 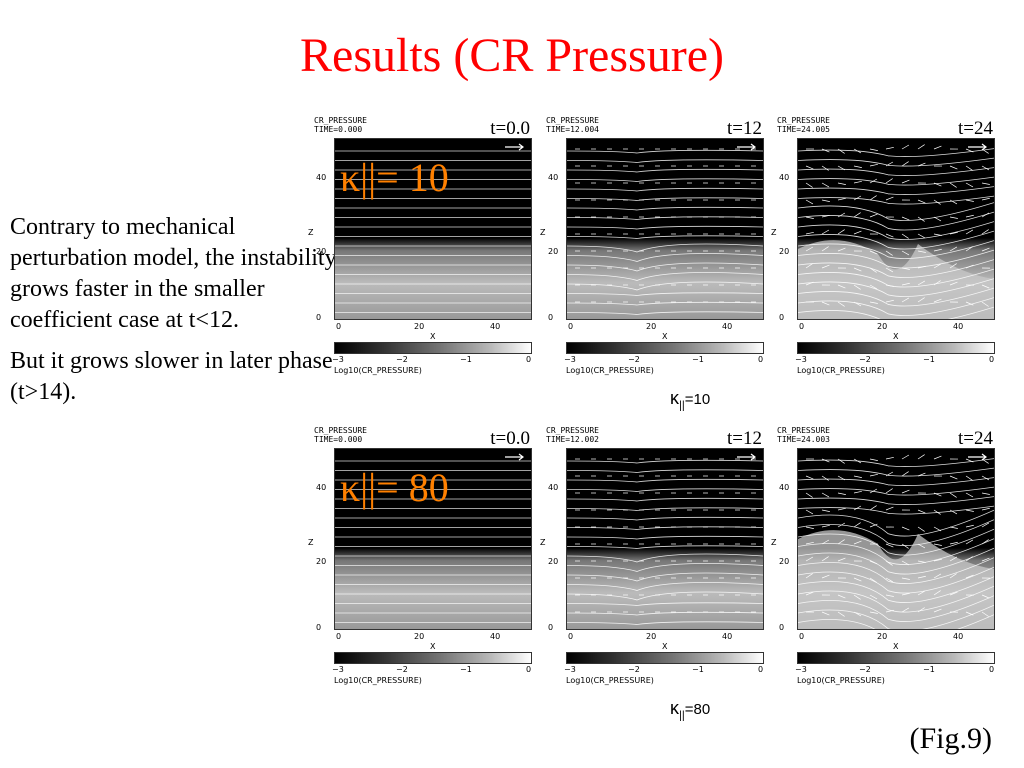 What do you see at coordinates (553, 251) in the screenshot?
I see `y-tick-label: 20` at bounding box center [553, 251].